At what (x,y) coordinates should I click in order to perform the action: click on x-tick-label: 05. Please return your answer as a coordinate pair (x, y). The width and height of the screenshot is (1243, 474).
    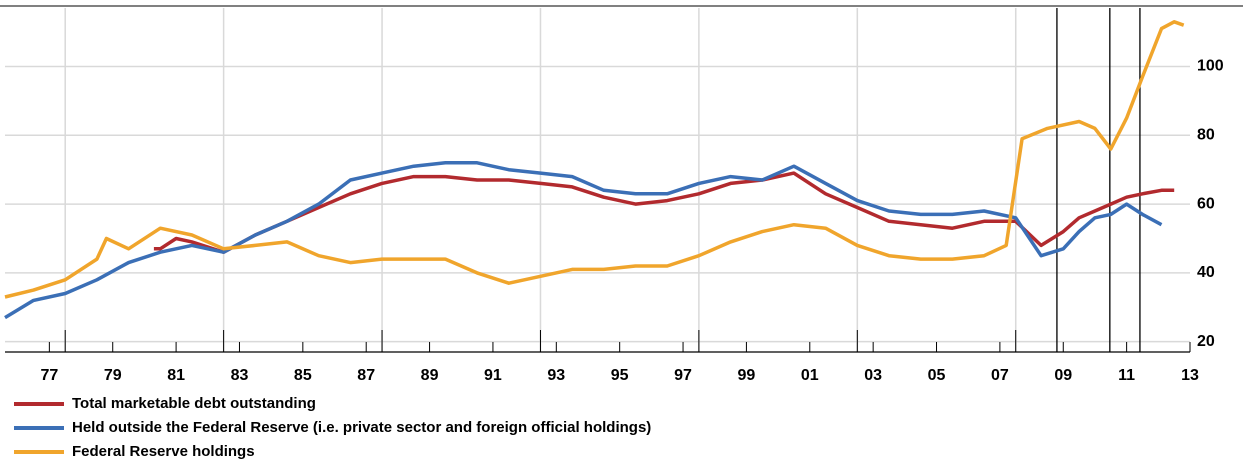
    Looking at the image, I should click on (937, 375).